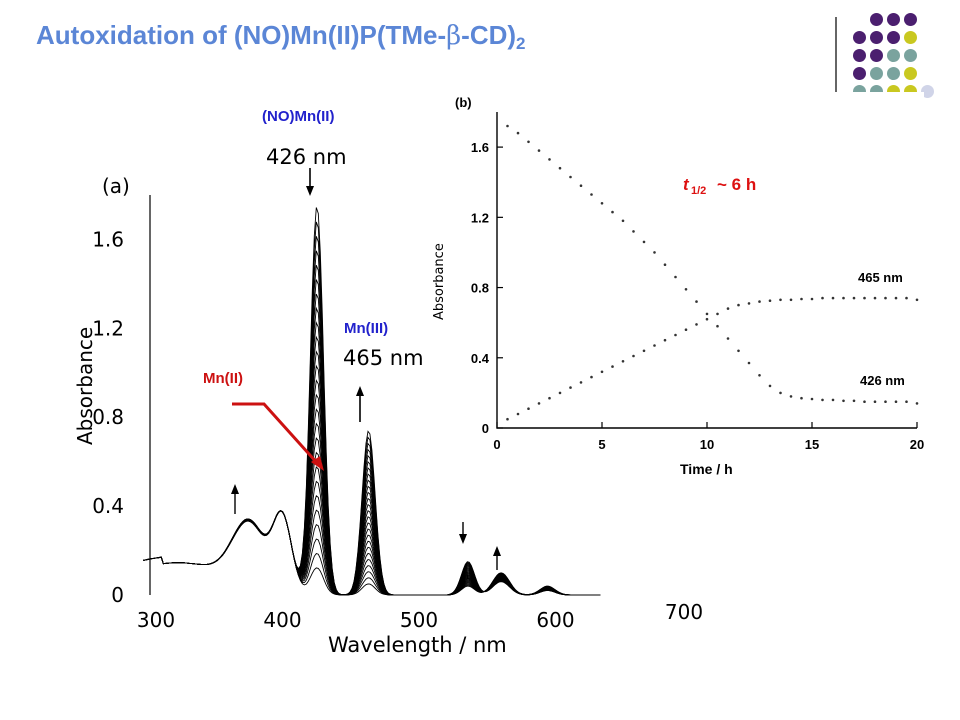 This screenshot has width=960, height=720. I want to click on title-subscript: 2, so click(521, 43).